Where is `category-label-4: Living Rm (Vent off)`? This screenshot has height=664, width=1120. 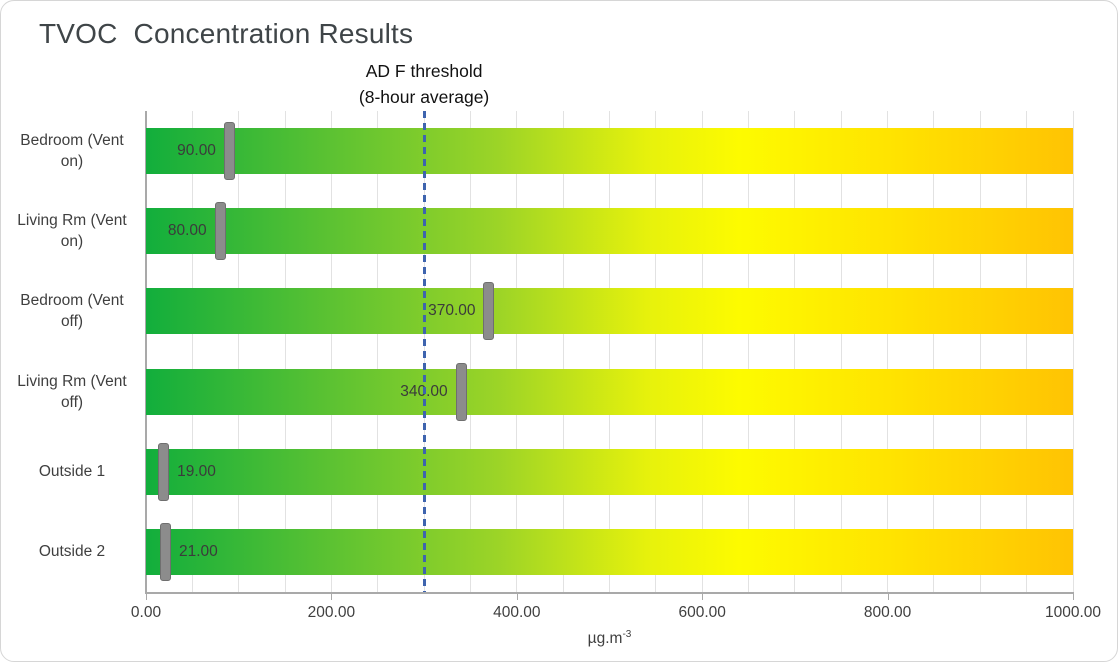
category-label-4: Living Rm (Vent off) is located at coordinates (72, 391).